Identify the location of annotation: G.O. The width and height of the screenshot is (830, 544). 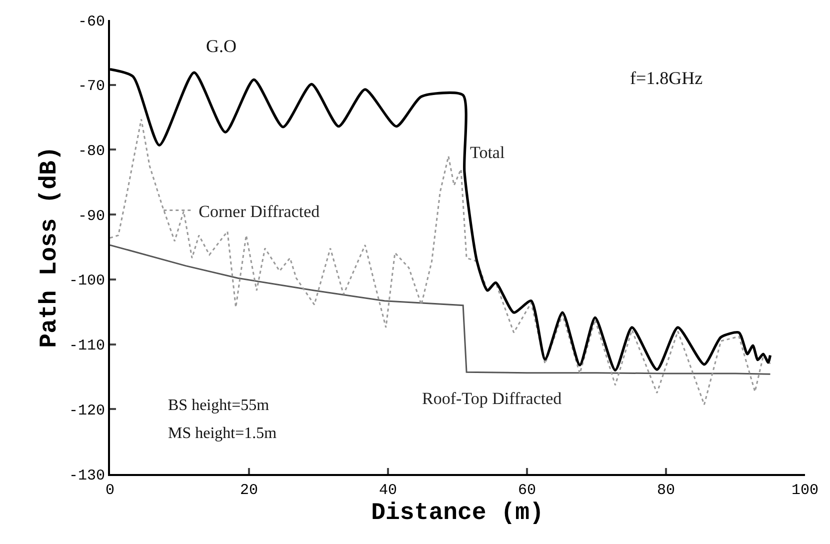
(221, 46).